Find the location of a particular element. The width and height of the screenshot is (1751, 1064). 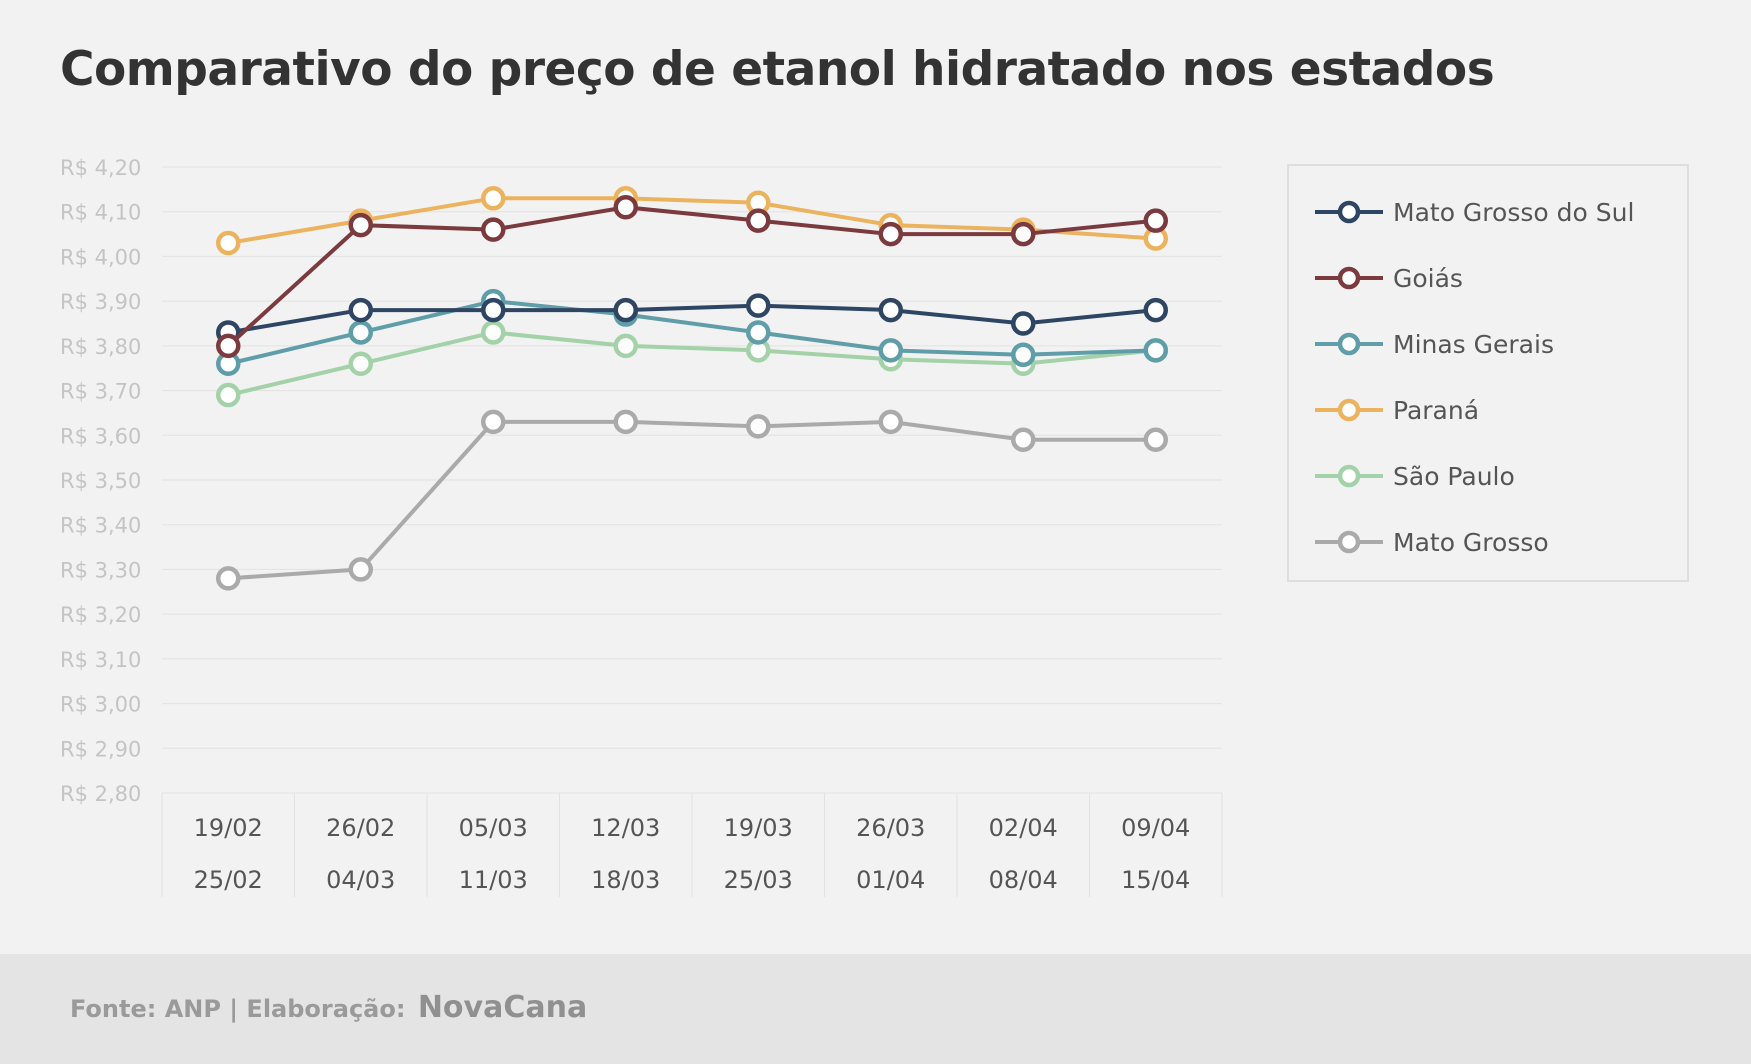

series-line-minas-gerais is located at coordinates (691, 332).